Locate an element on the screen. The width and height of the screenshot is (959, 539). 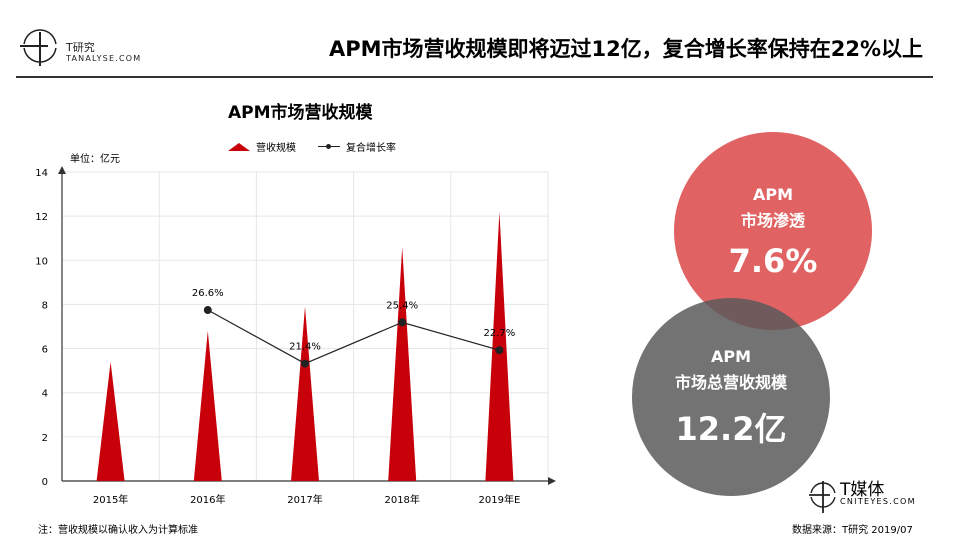
penetration-callout: APM 市场渗透 7.6% is located at coordinates (773, 231).